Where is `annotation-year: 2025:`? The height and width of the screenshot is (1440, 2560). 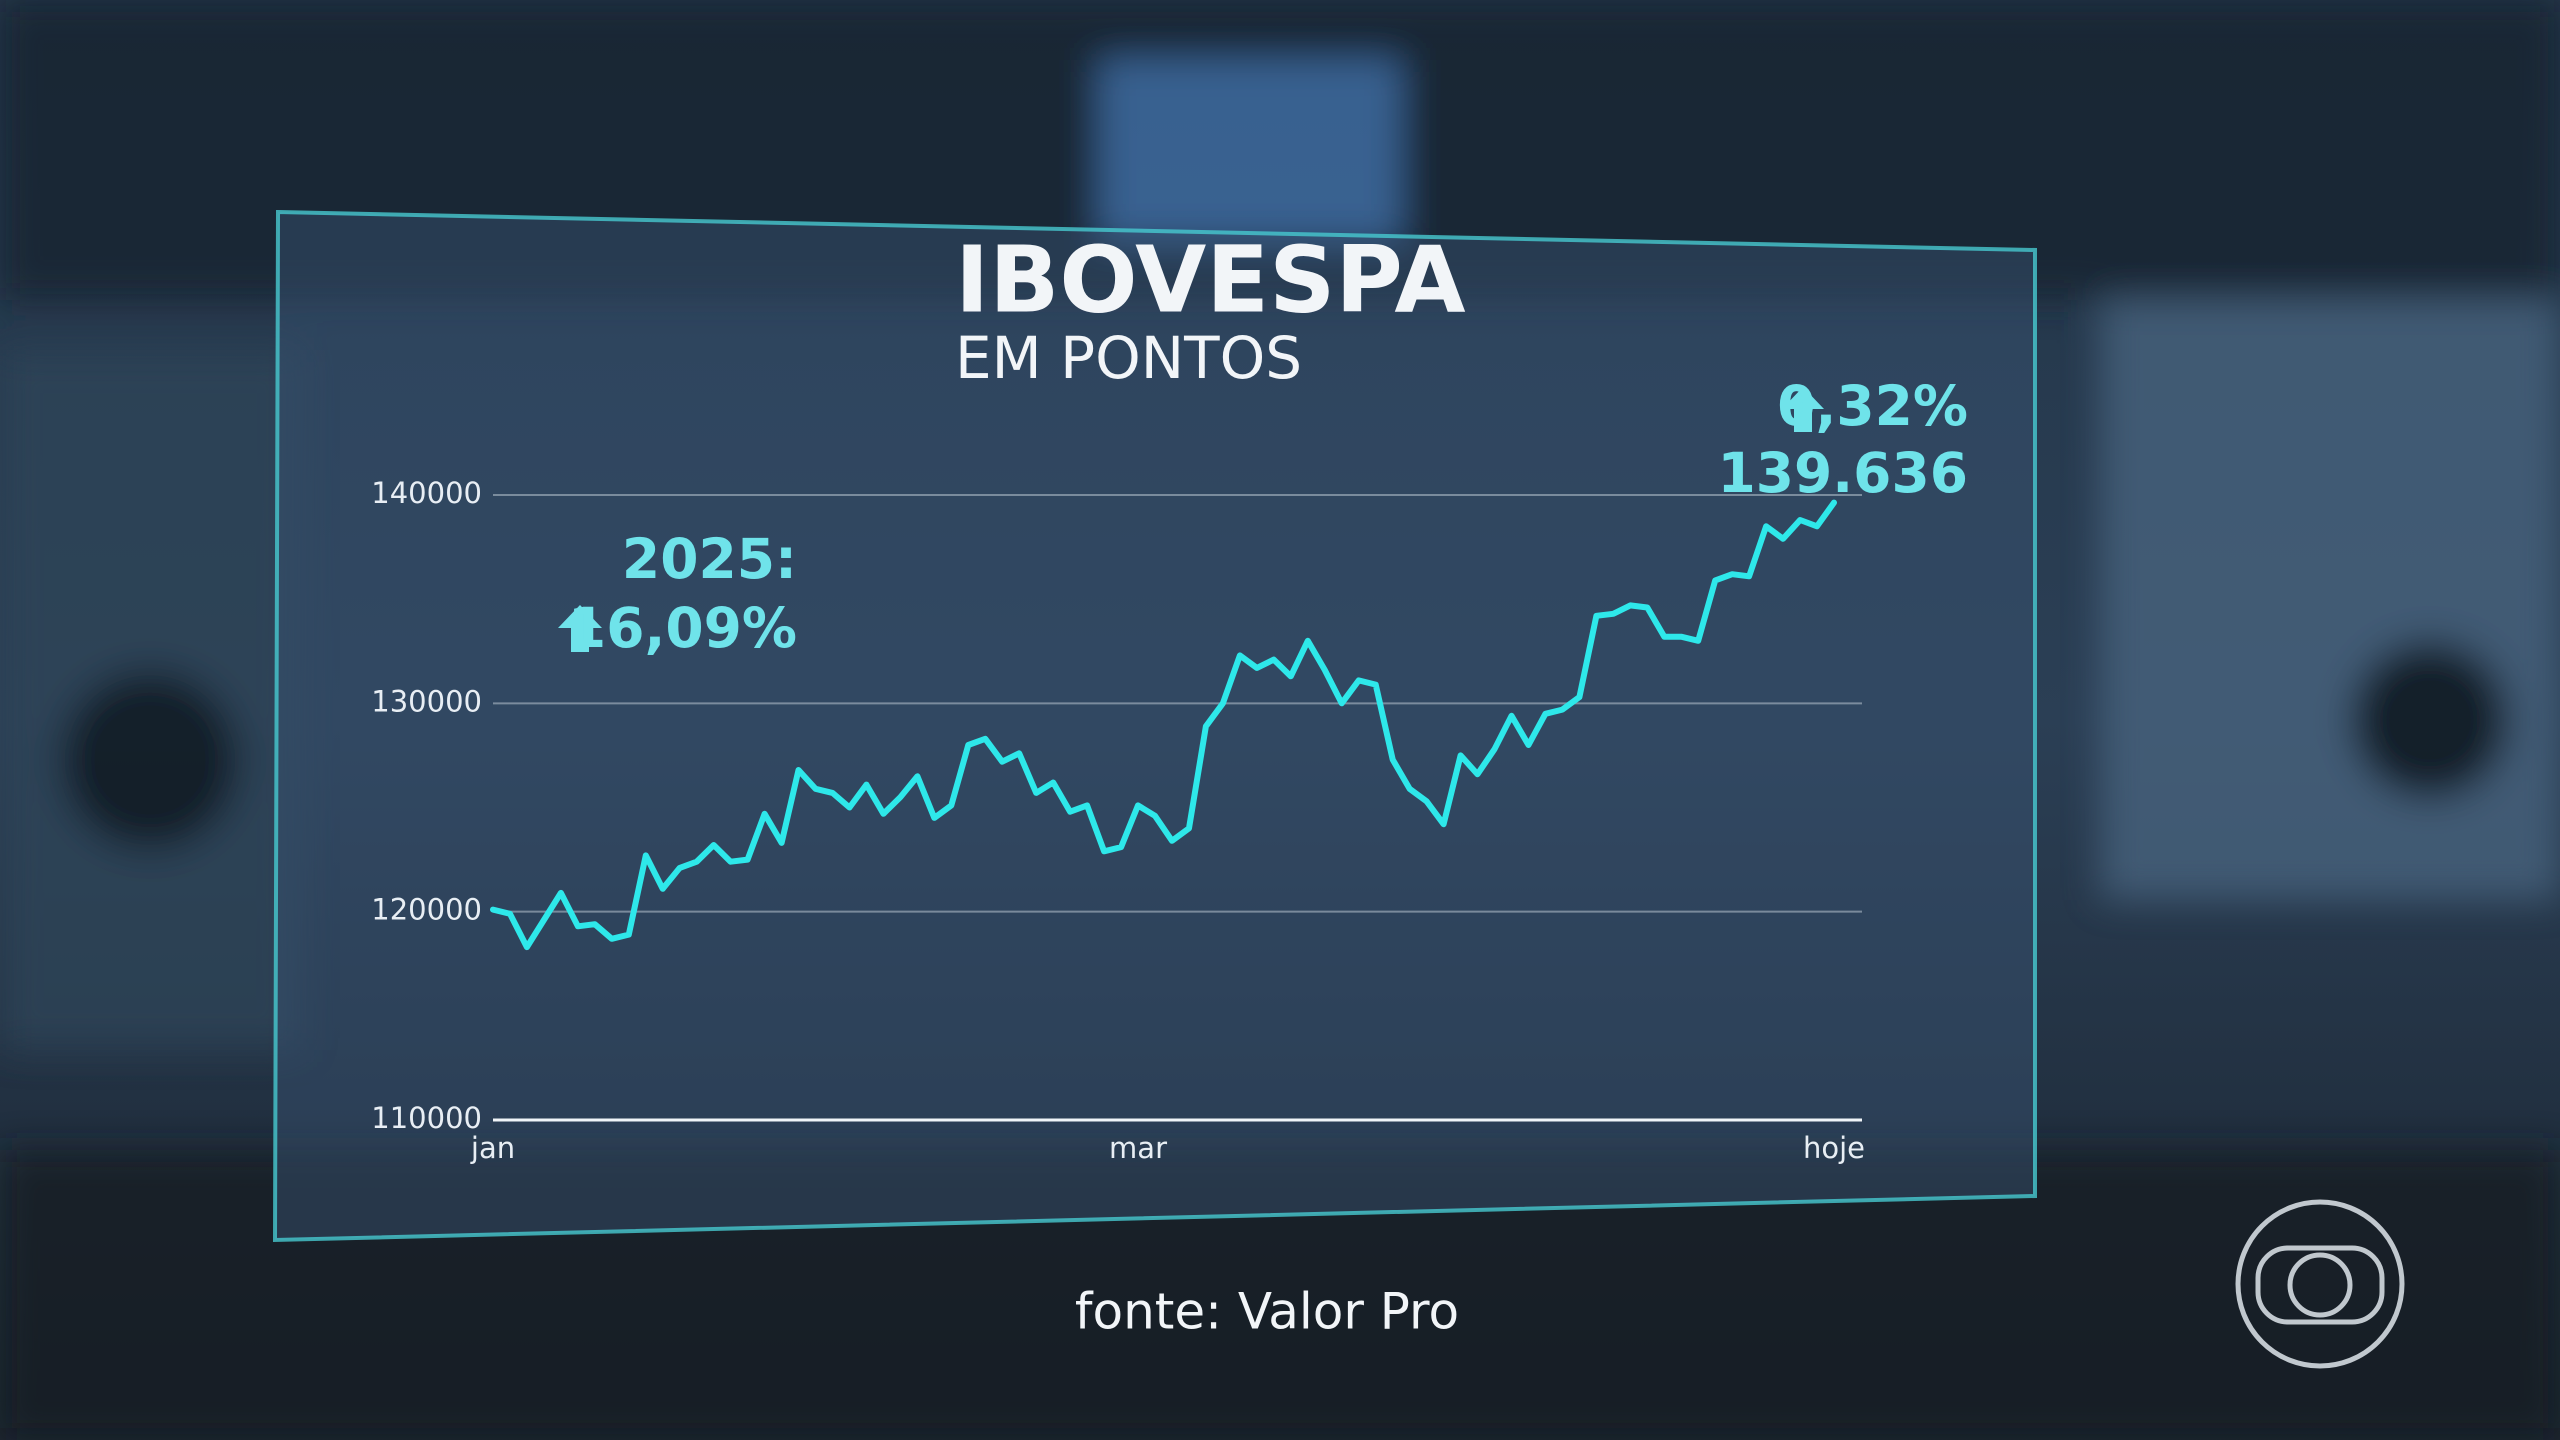
annotation-year: 2025: is located at coordinates (709, 559).